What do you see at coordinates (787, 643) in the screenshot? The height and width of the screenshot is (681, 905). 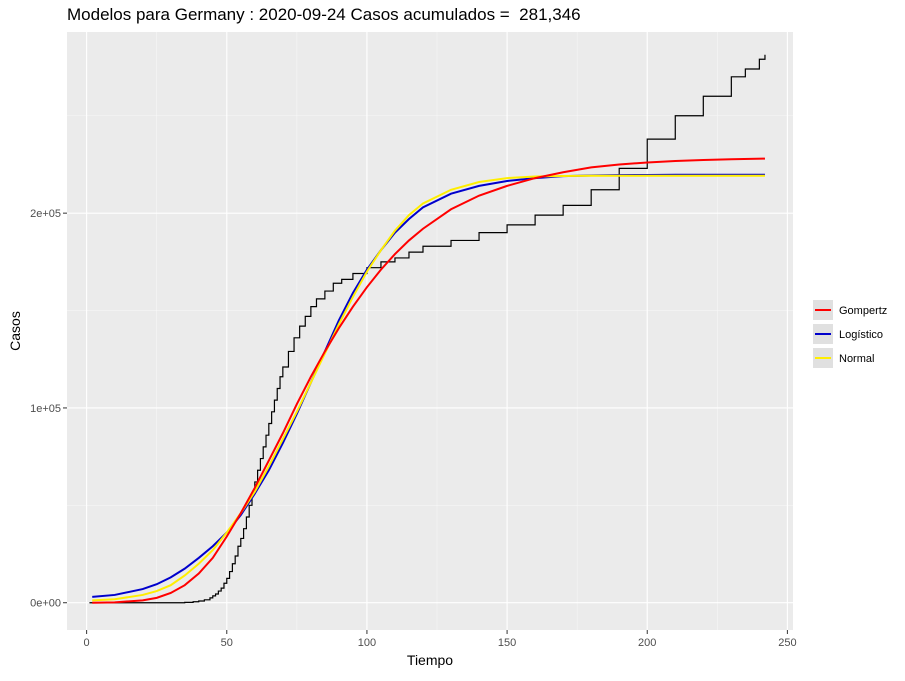 I see `x-tick-label: 250` at bounding box center [787, 643].